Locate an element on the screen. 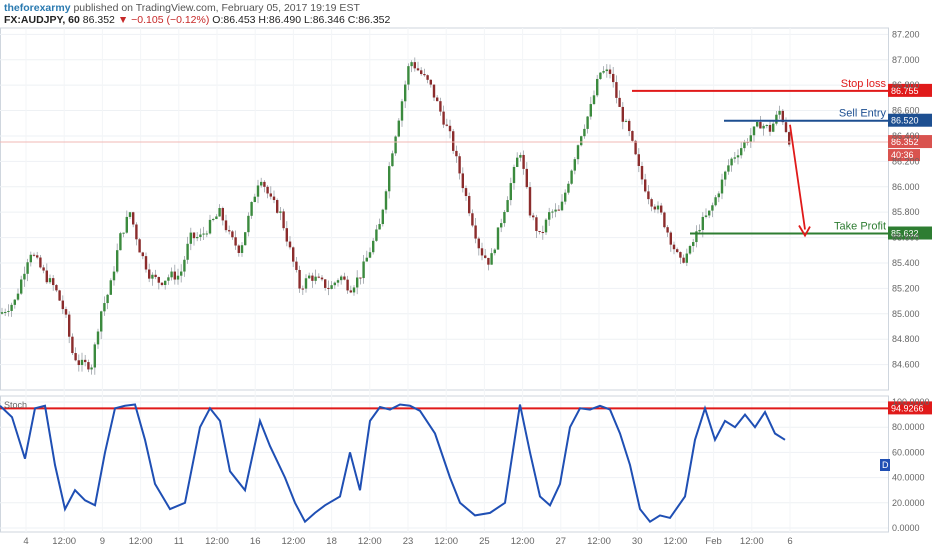 This screenshot has height=550, width=932. price-tick-label: 86.000 is located at coordinates (906, 187).